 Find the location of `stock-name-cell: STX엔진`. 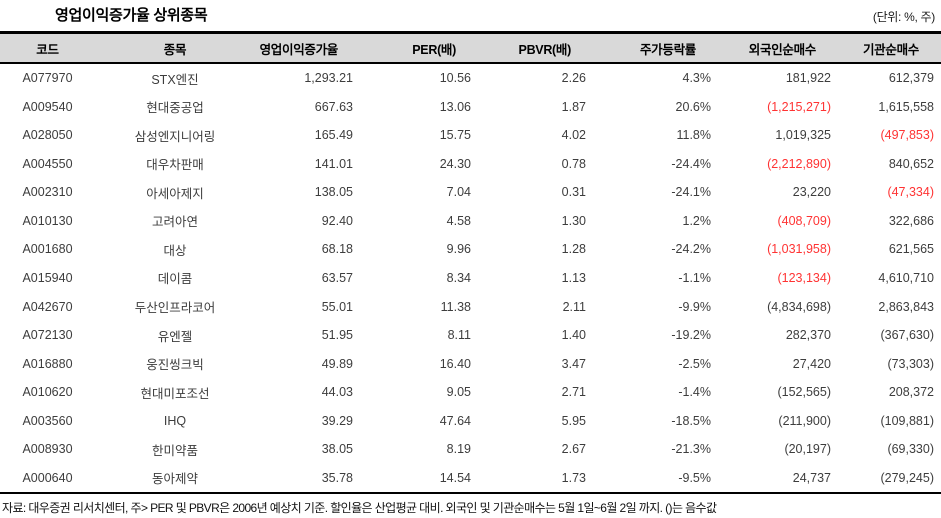

stock-name-cell: STX엔진 is located at coordinates (175, 79).